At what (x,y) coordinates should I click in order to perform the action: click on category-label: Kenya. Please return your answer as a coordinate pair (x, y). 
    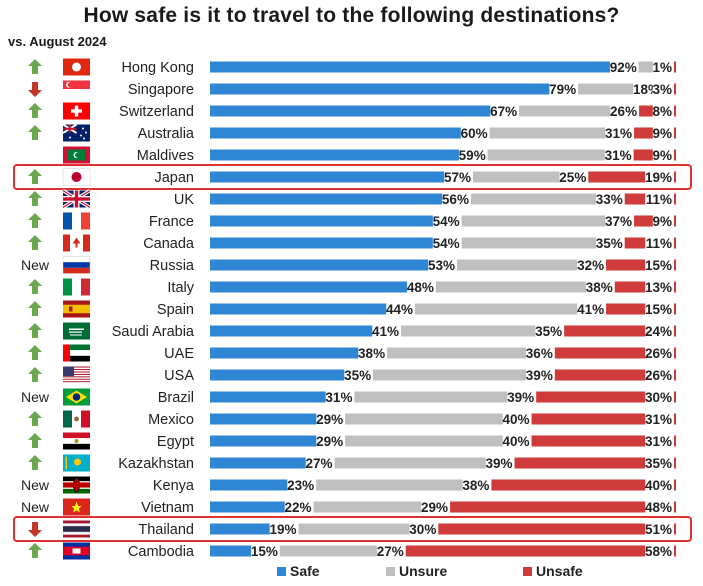
    Looking at the image, I should click on (174, 486).